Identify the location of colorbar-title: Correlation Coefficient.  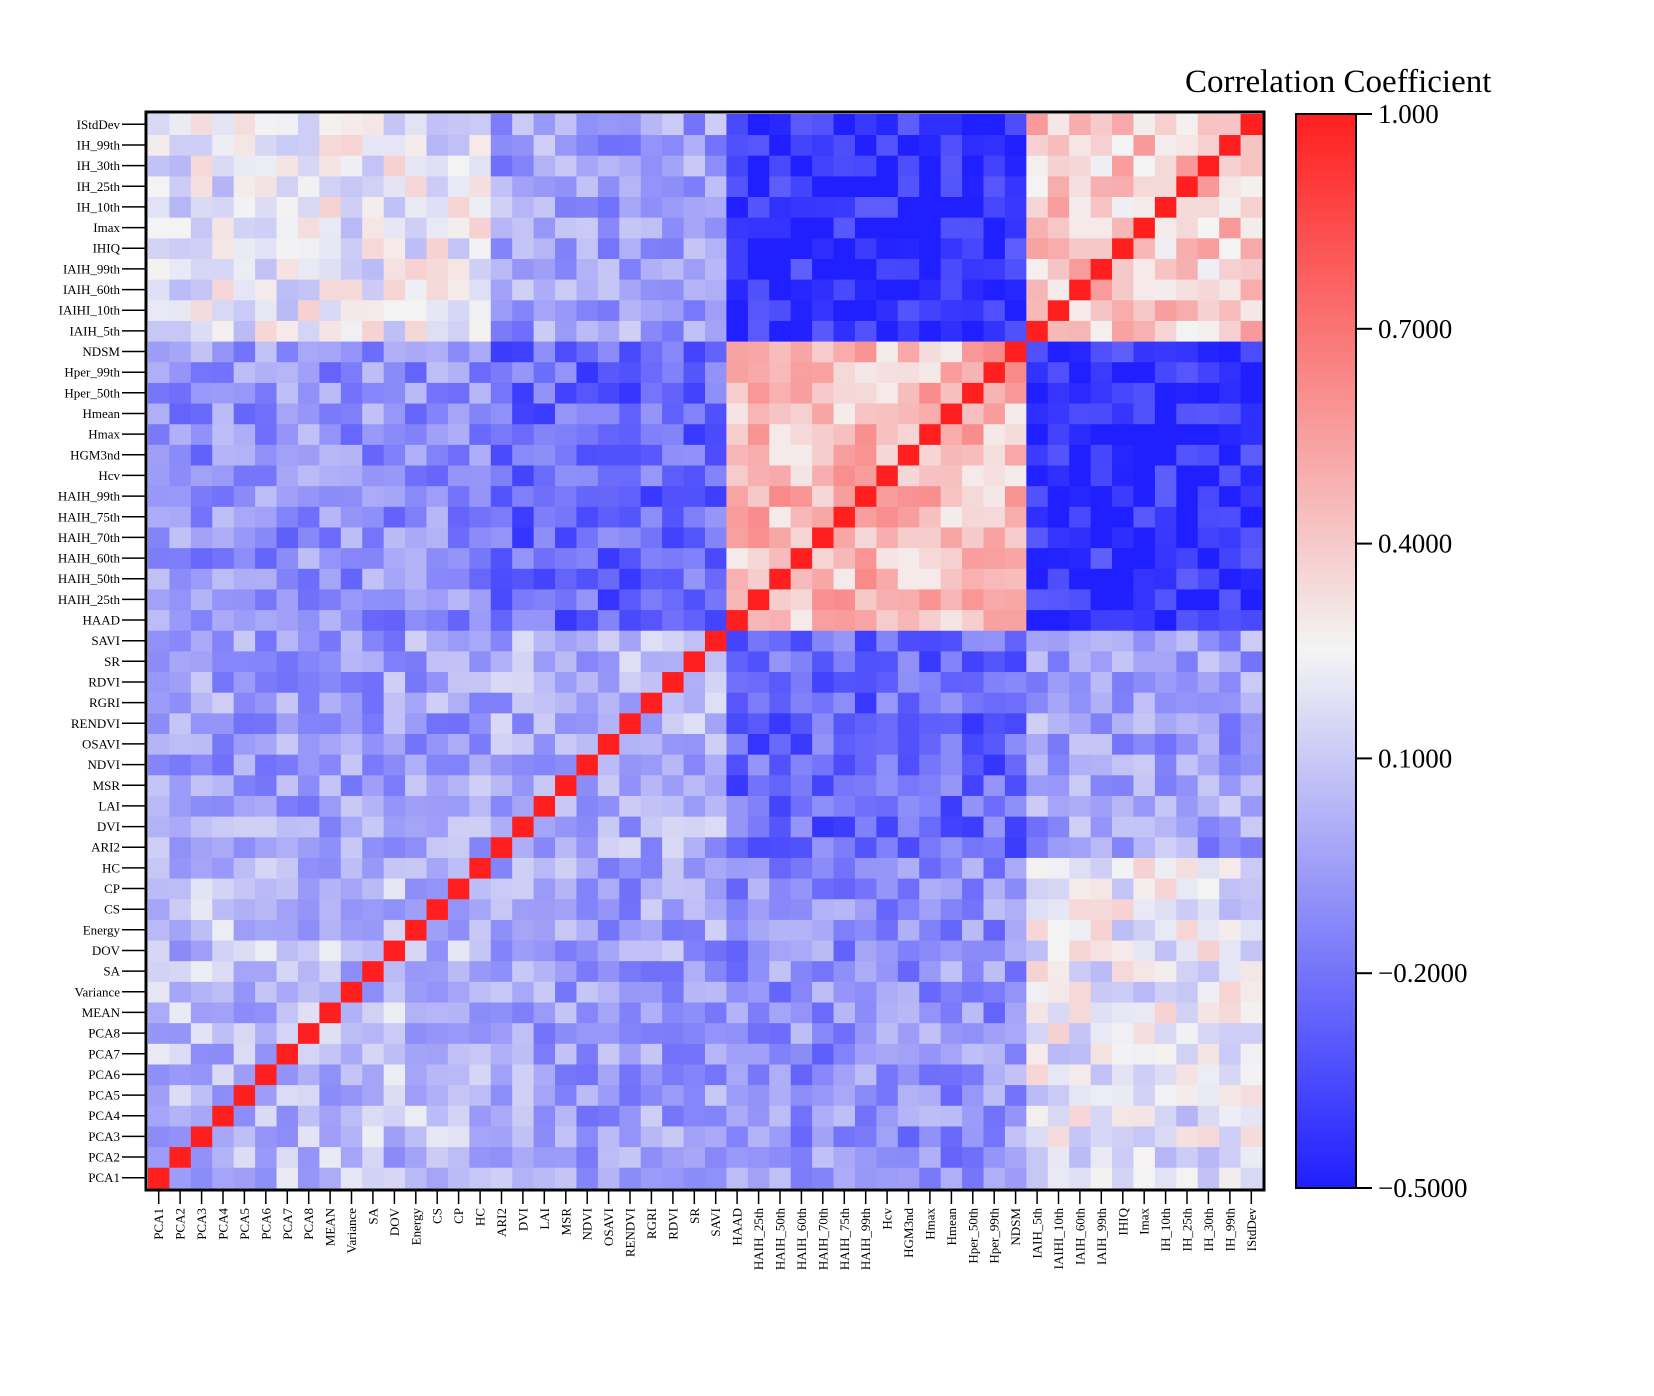
(1338, 82).